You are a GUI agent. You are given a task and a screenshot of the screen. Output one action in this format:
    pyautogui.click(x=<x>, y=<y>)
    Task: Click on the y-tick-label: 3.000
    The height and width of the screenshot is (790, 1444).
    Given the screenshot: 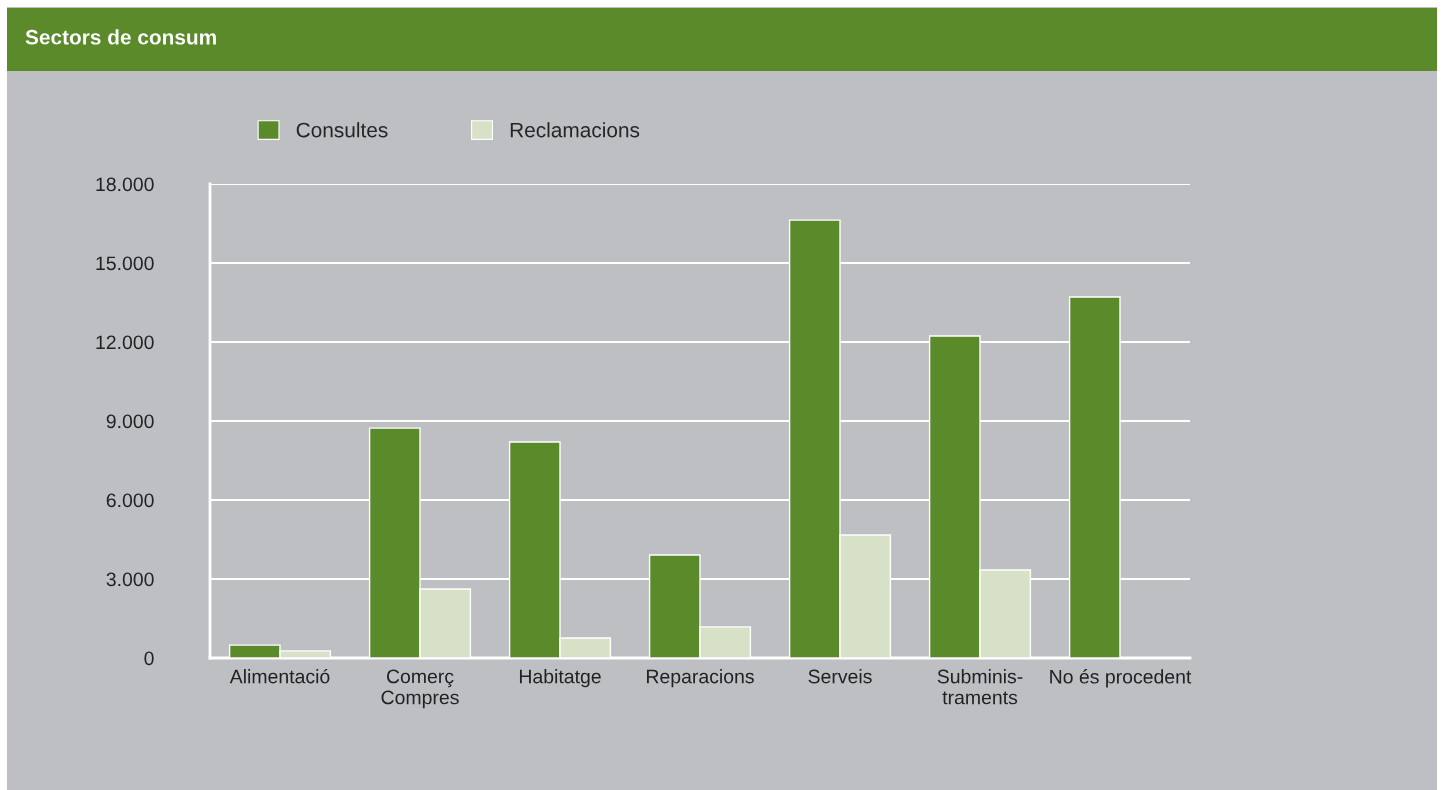 What is the action you would take?
    pyautogui.click(x=130, y=579)
    